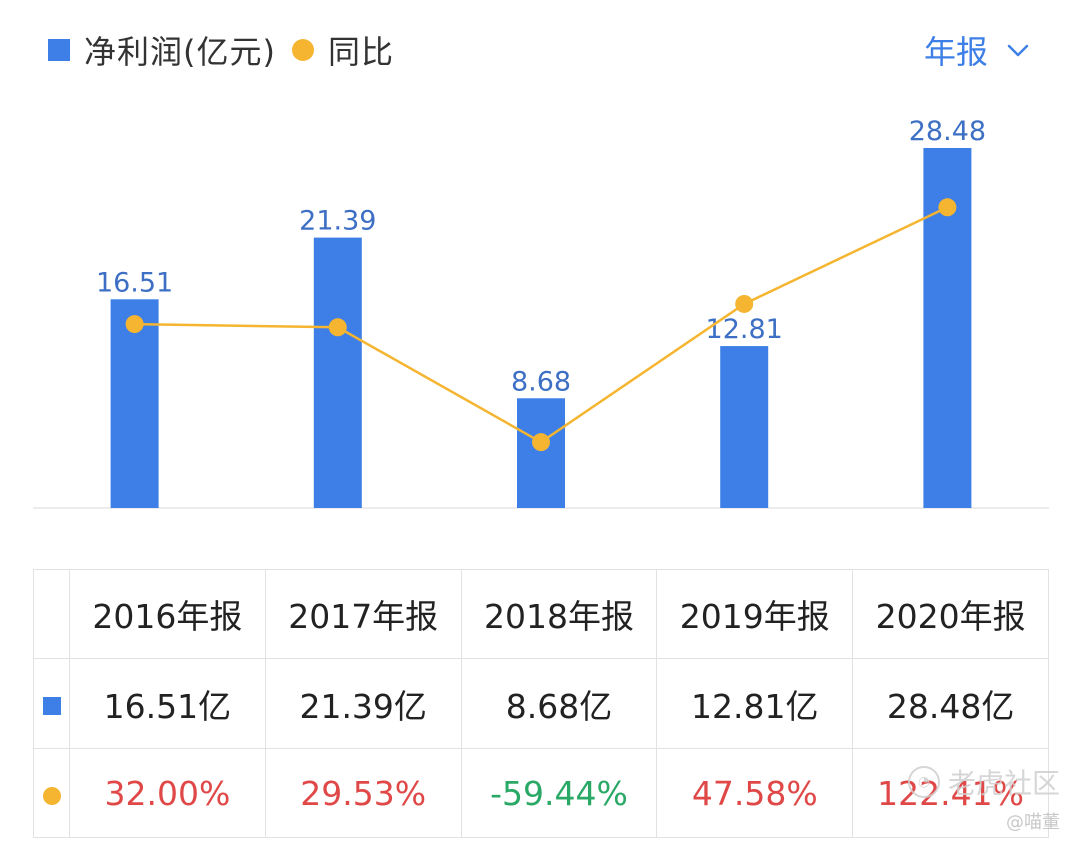 The height and width of the screenshot is (844, 1080). Describe the element at coordinates (180, 52) in the screenshot. I see `bar-legend-label: 净利润(亿元)` at that location.